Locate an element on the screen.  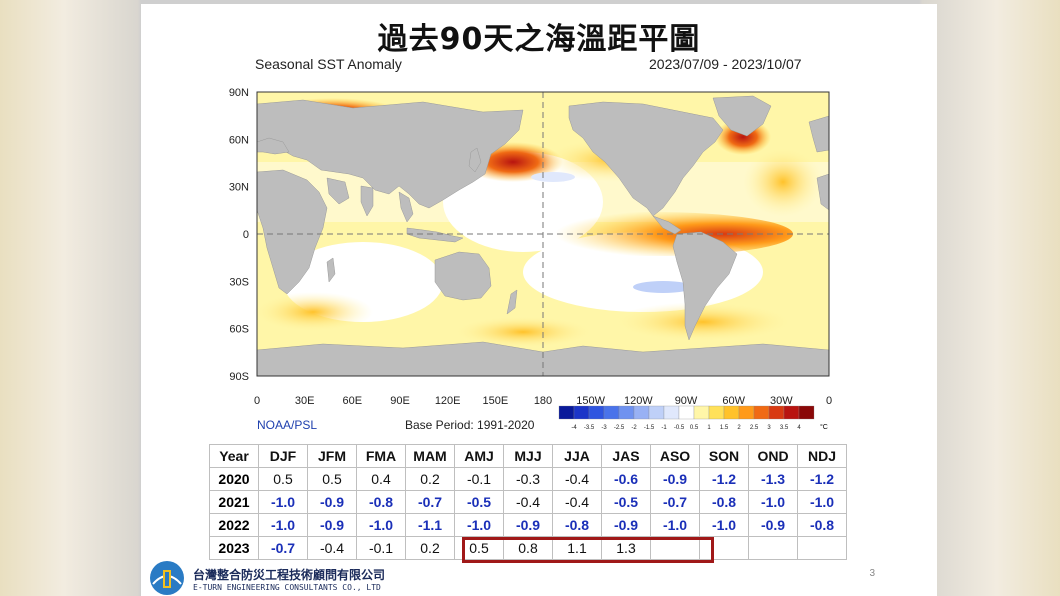
colorbar-label: 4 is located at coordinates (799, 428).